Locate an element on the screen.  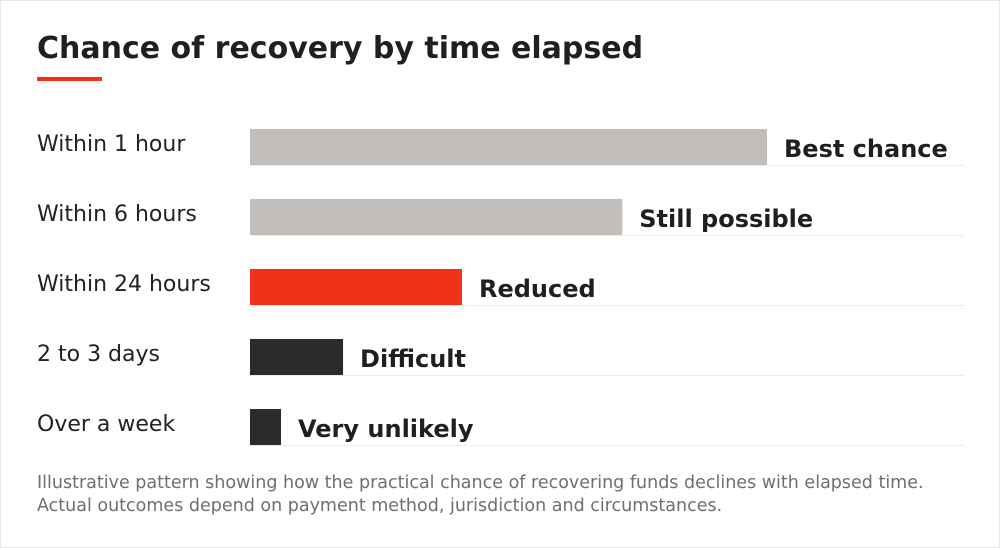
category-label-within-24-hours: Within 24 hours is located at coordinates (124, 284).